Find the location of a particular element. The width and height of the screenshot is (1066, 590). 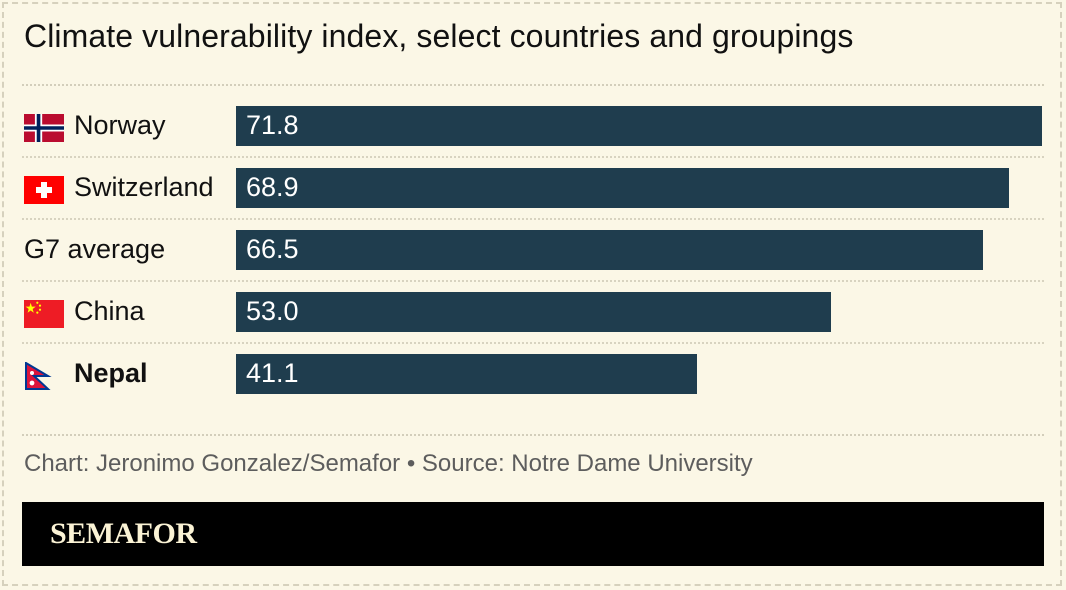

bar-row: China 53.0 is located at coordinates (533, 313).